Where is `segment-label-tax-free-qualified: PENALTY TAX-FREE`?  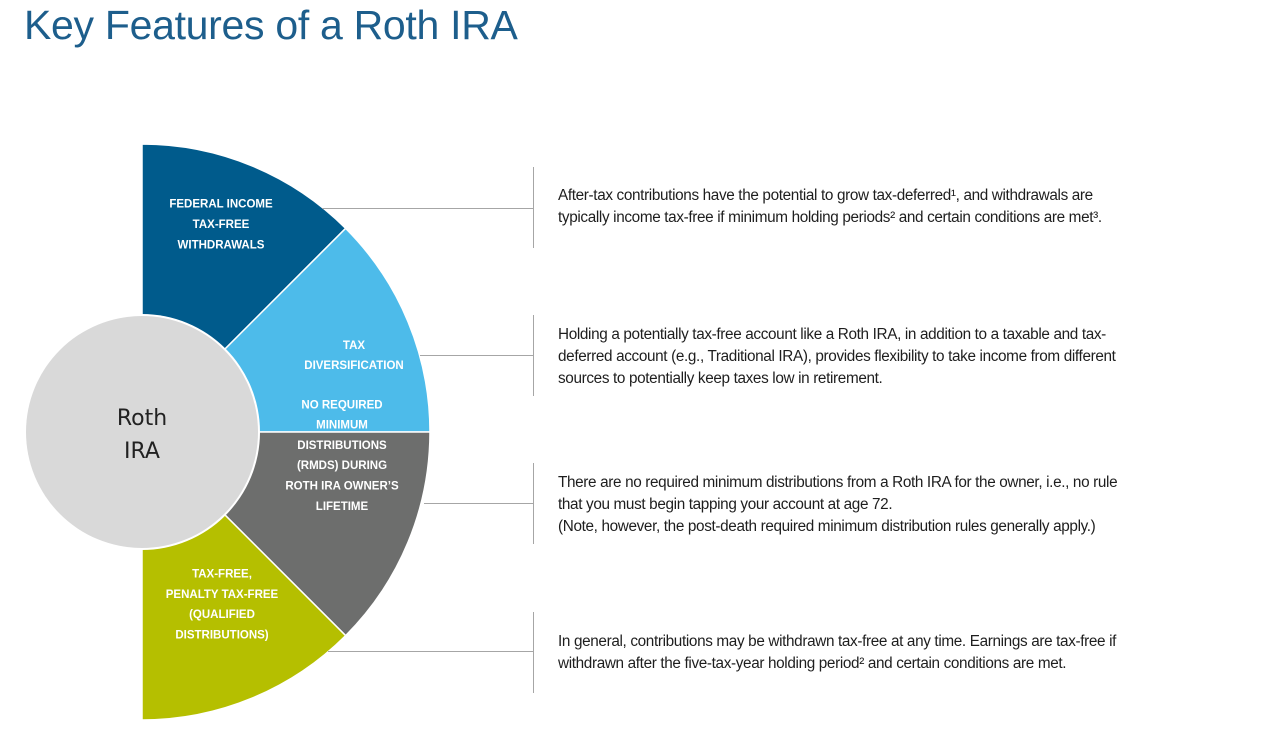 segment-label-tax-free-qualified: PENALTY TAX-FREE is located at coordinates (222, 595).